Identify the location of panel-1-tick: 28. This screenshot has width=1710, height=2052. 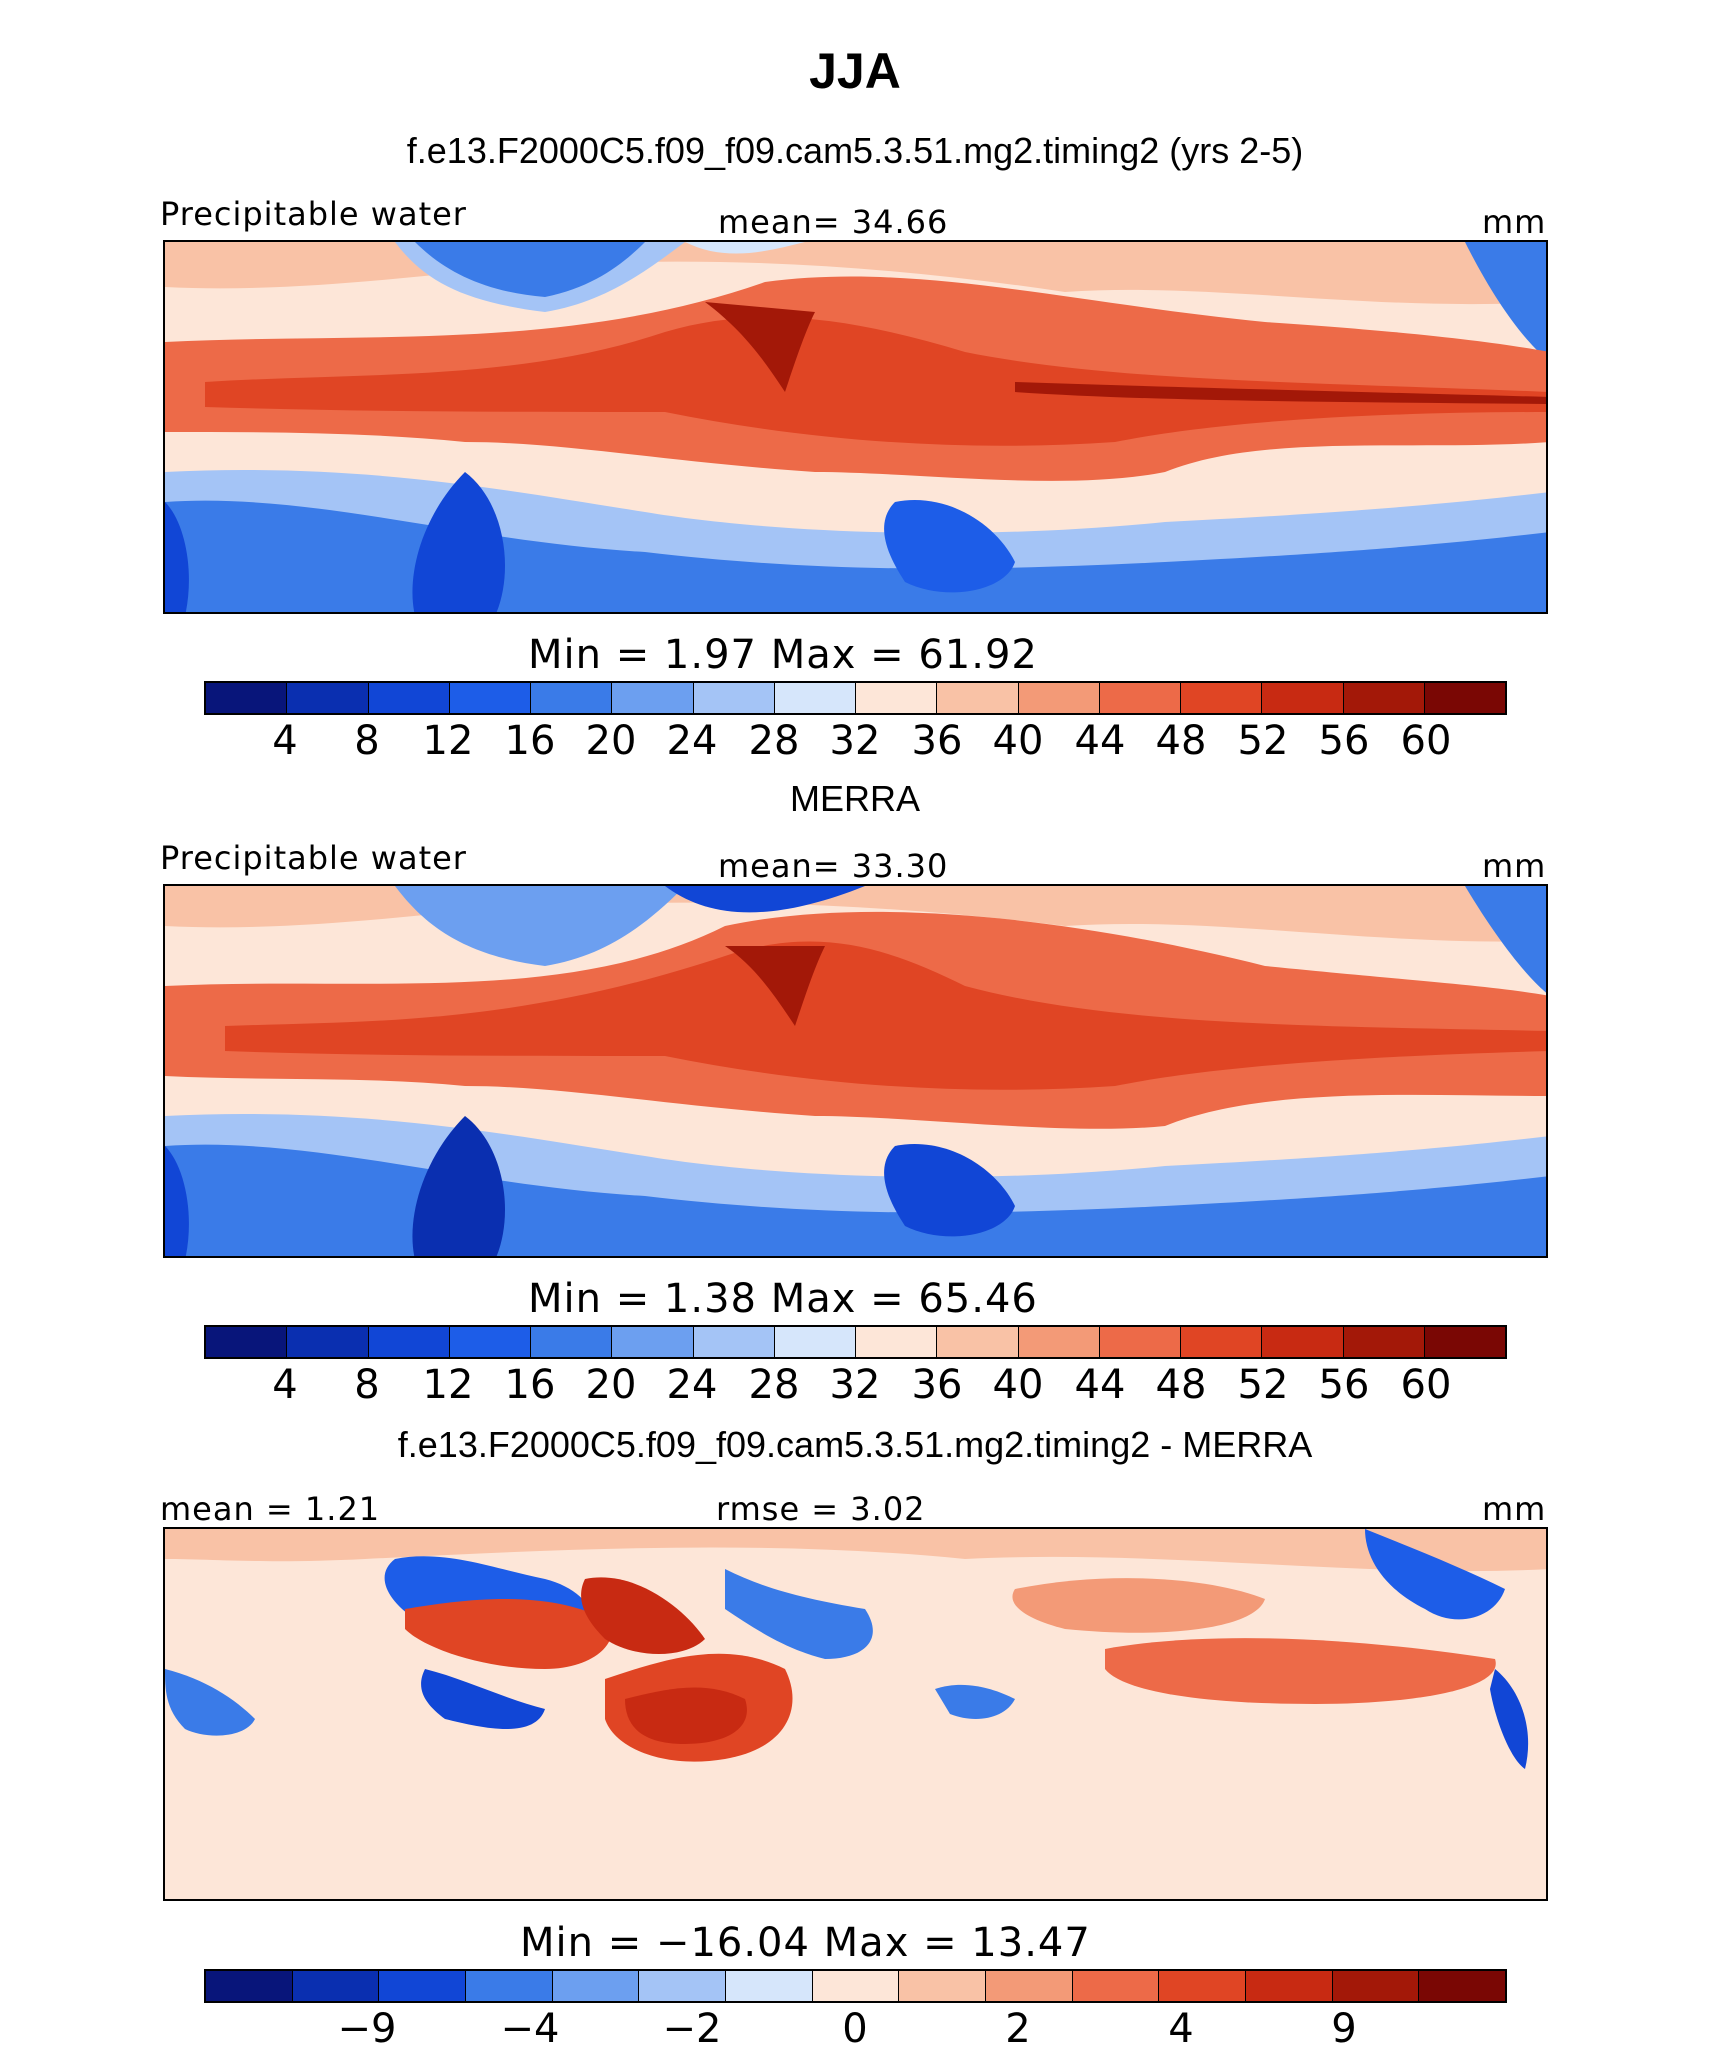
(774, 741).